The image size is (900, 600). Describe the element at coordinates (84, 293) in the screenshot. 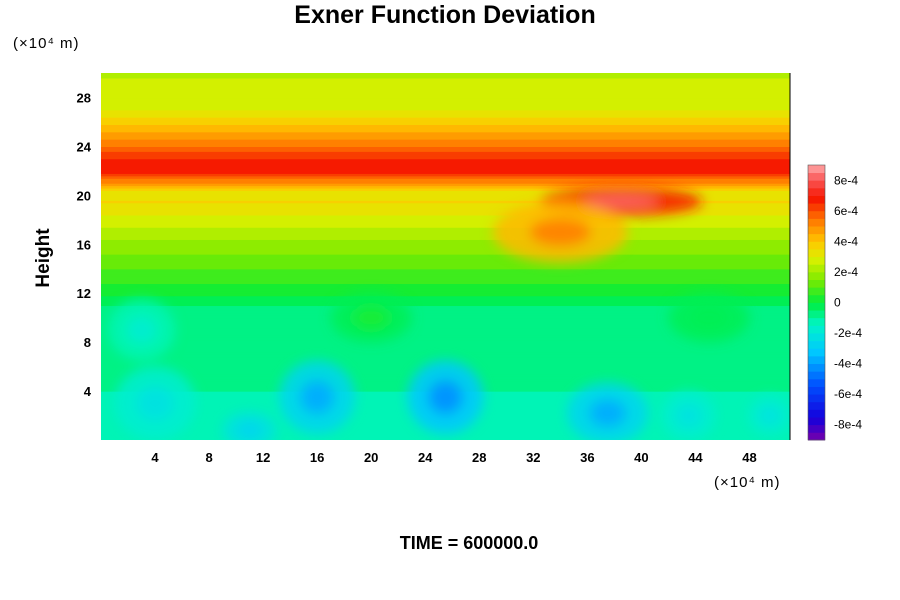

I see `y-tick-label: 12` at that location.